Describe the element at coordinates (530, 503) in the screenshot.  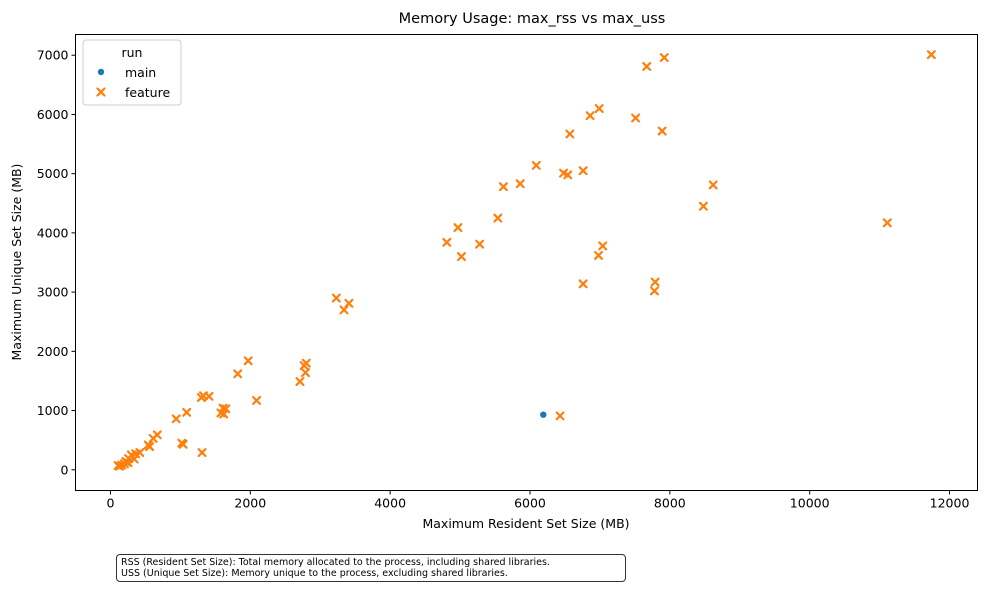
I see `x-tick-label-3: 6000` at that location.